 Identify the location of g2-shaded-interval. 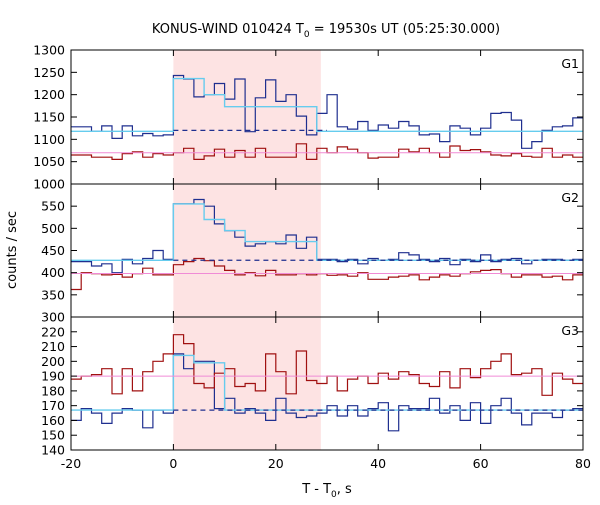
(247, 250).